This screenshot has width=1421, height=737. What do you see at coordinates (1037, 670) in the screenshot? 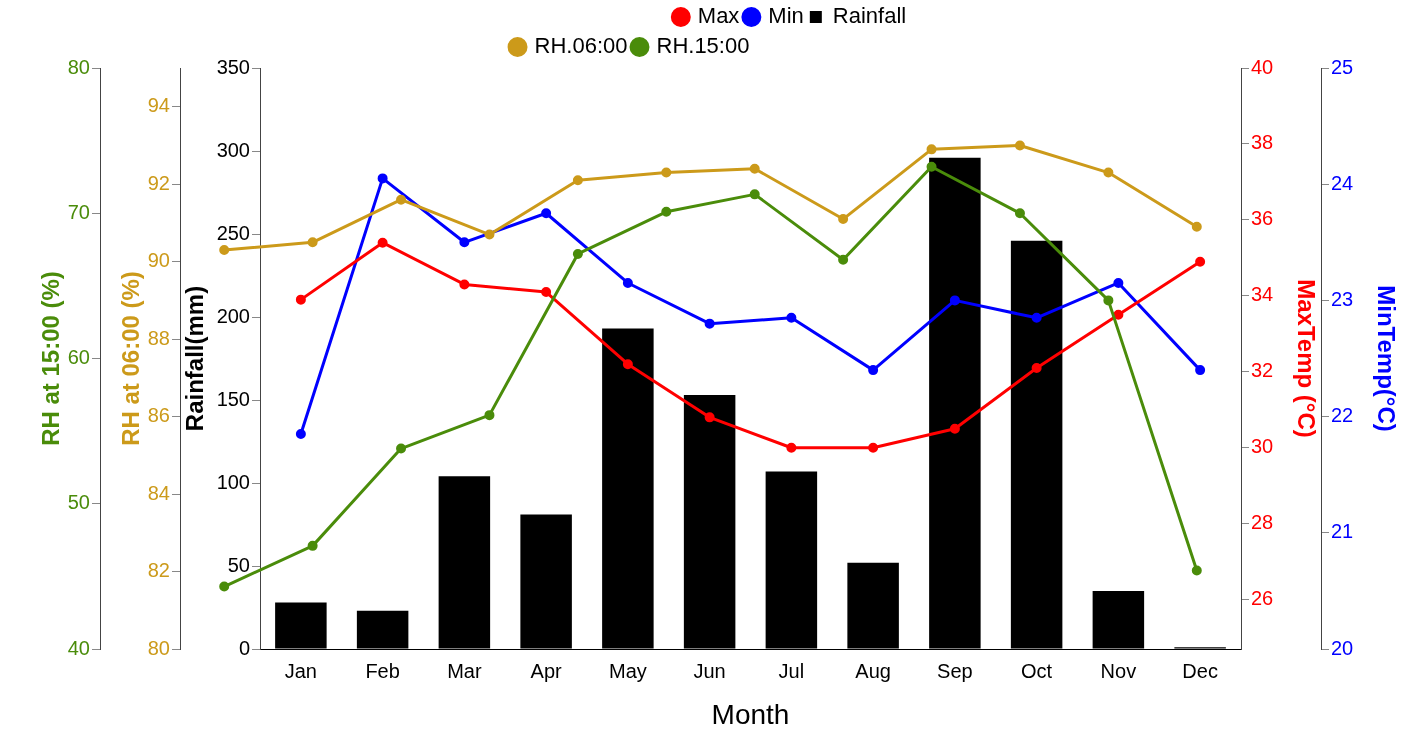
I see `x-tick-label: Oct` at bounding box center [1037, 670].